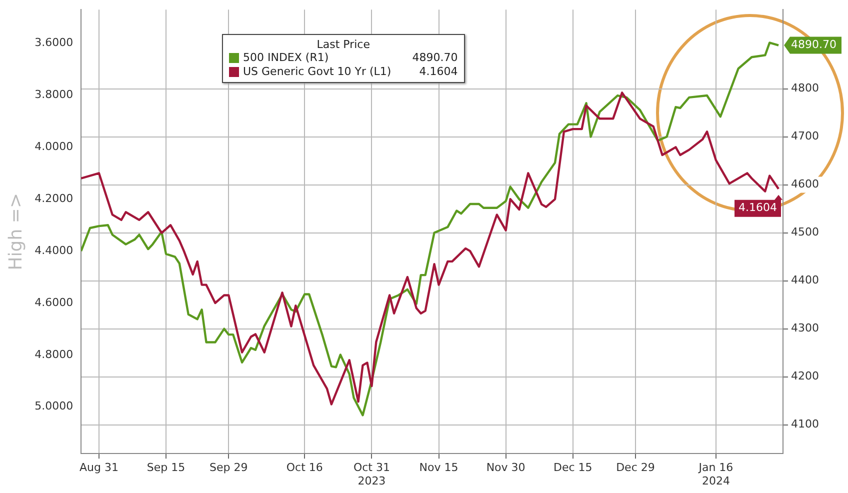 The height and width of the screenshot is (493, 848). Describe the element at coordinates (805, 376) in the screenshot. I see `y2-tick-label: 4200` at that location.